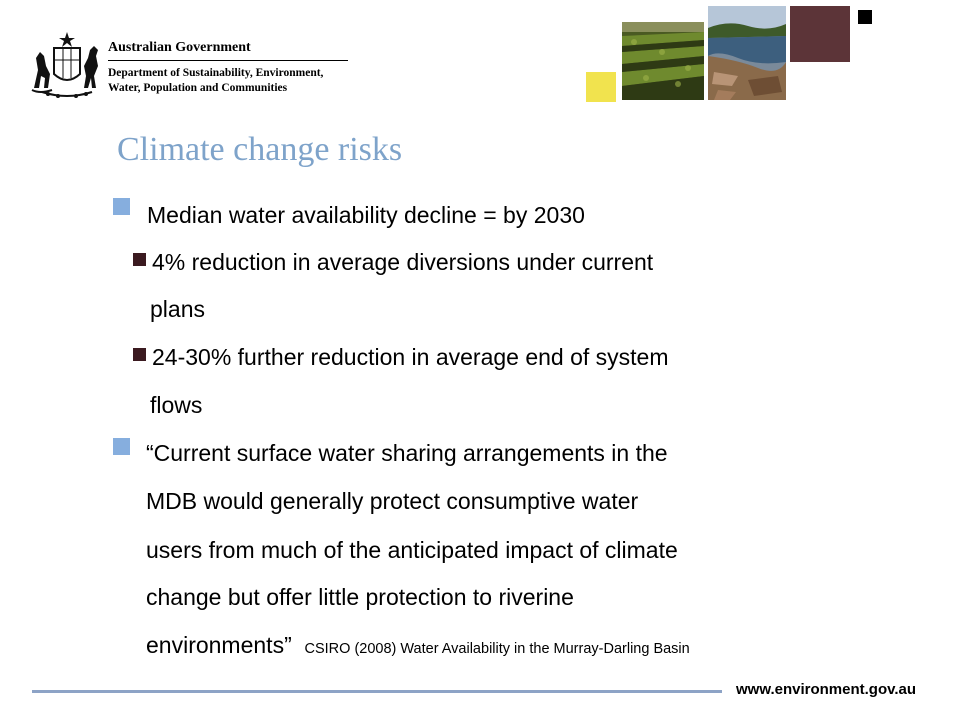 The width and height of the screenshot is (960, 720). Describe the element at coordinates (64, 65) in the screenshot. I see `coat-of-arms-icon` at that location.